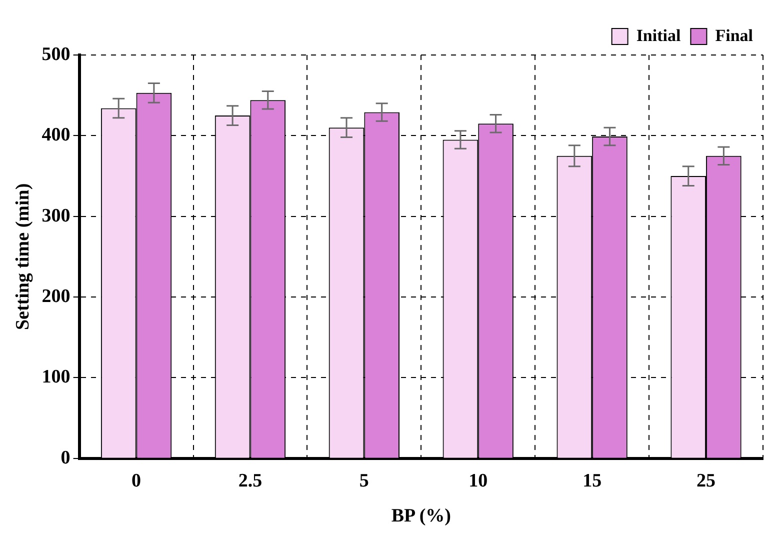 Image resolution: width=783 pixels, height=539 pixels. What do you see at coordinates (658, 35) in the screenshot?
I see `legend-label: Initial` at bounding box center [658, 35].